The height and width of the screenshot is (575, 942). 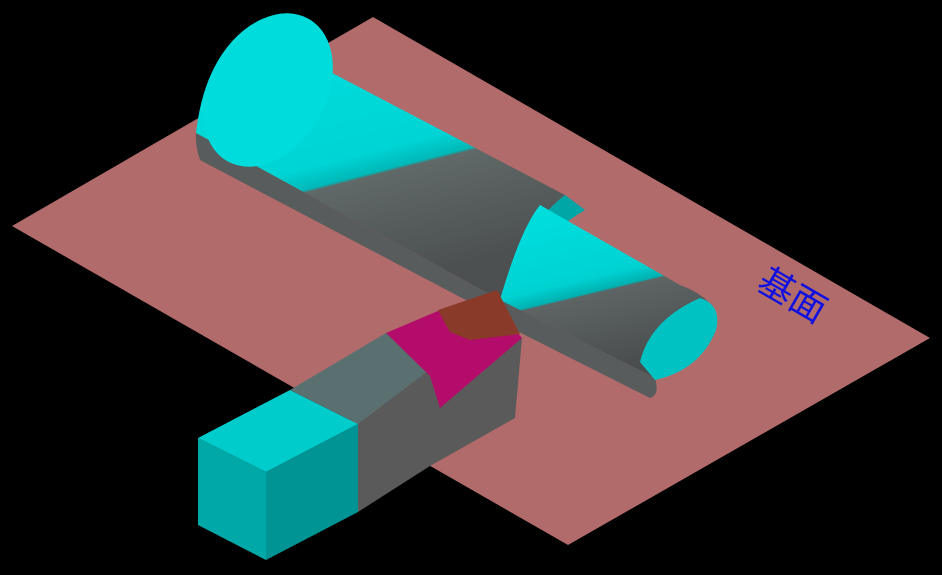 What do you see at coordinates (268, 90) in the screenshot?
I see `workpiece-left-end-face` at bounding box center [268, 90].